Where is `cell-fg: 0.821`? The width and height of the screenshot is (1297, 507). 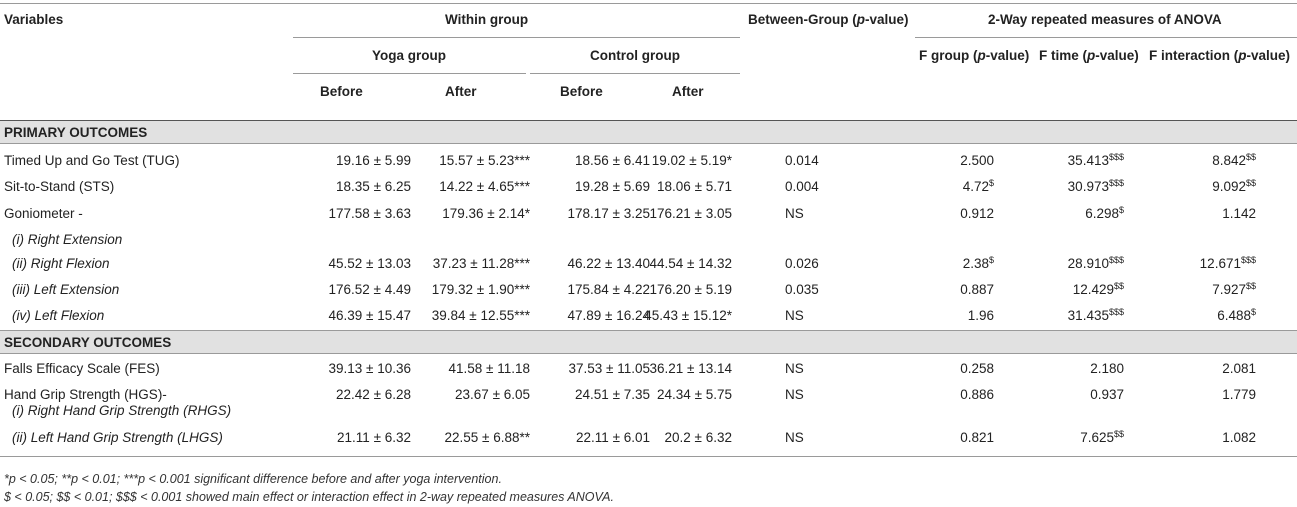 cell-fg: 0.821 is located at coordinates (962, 437).